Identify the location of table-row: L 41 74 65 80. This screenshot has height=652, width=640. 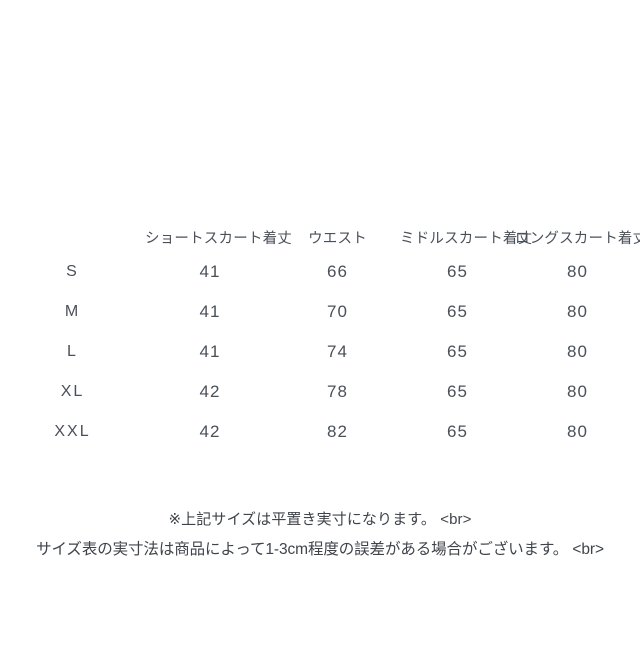
(320, 352).